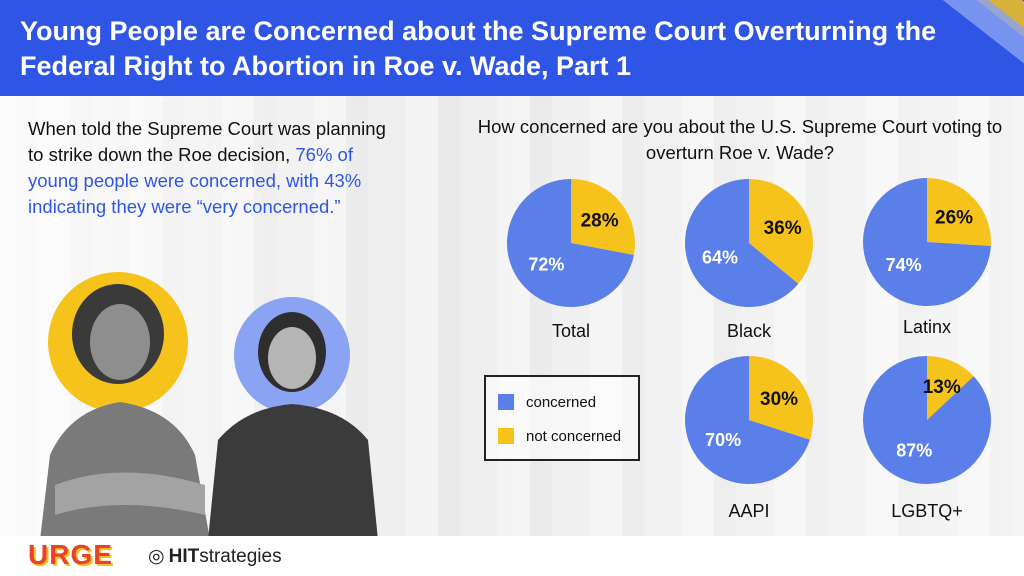 The width and height of the screenshot is (1024, 576). What do you see at coordinates (570, 243) in the screenshot?
I see `pie-slice-total-concerned` at bounding box center [570, 243].